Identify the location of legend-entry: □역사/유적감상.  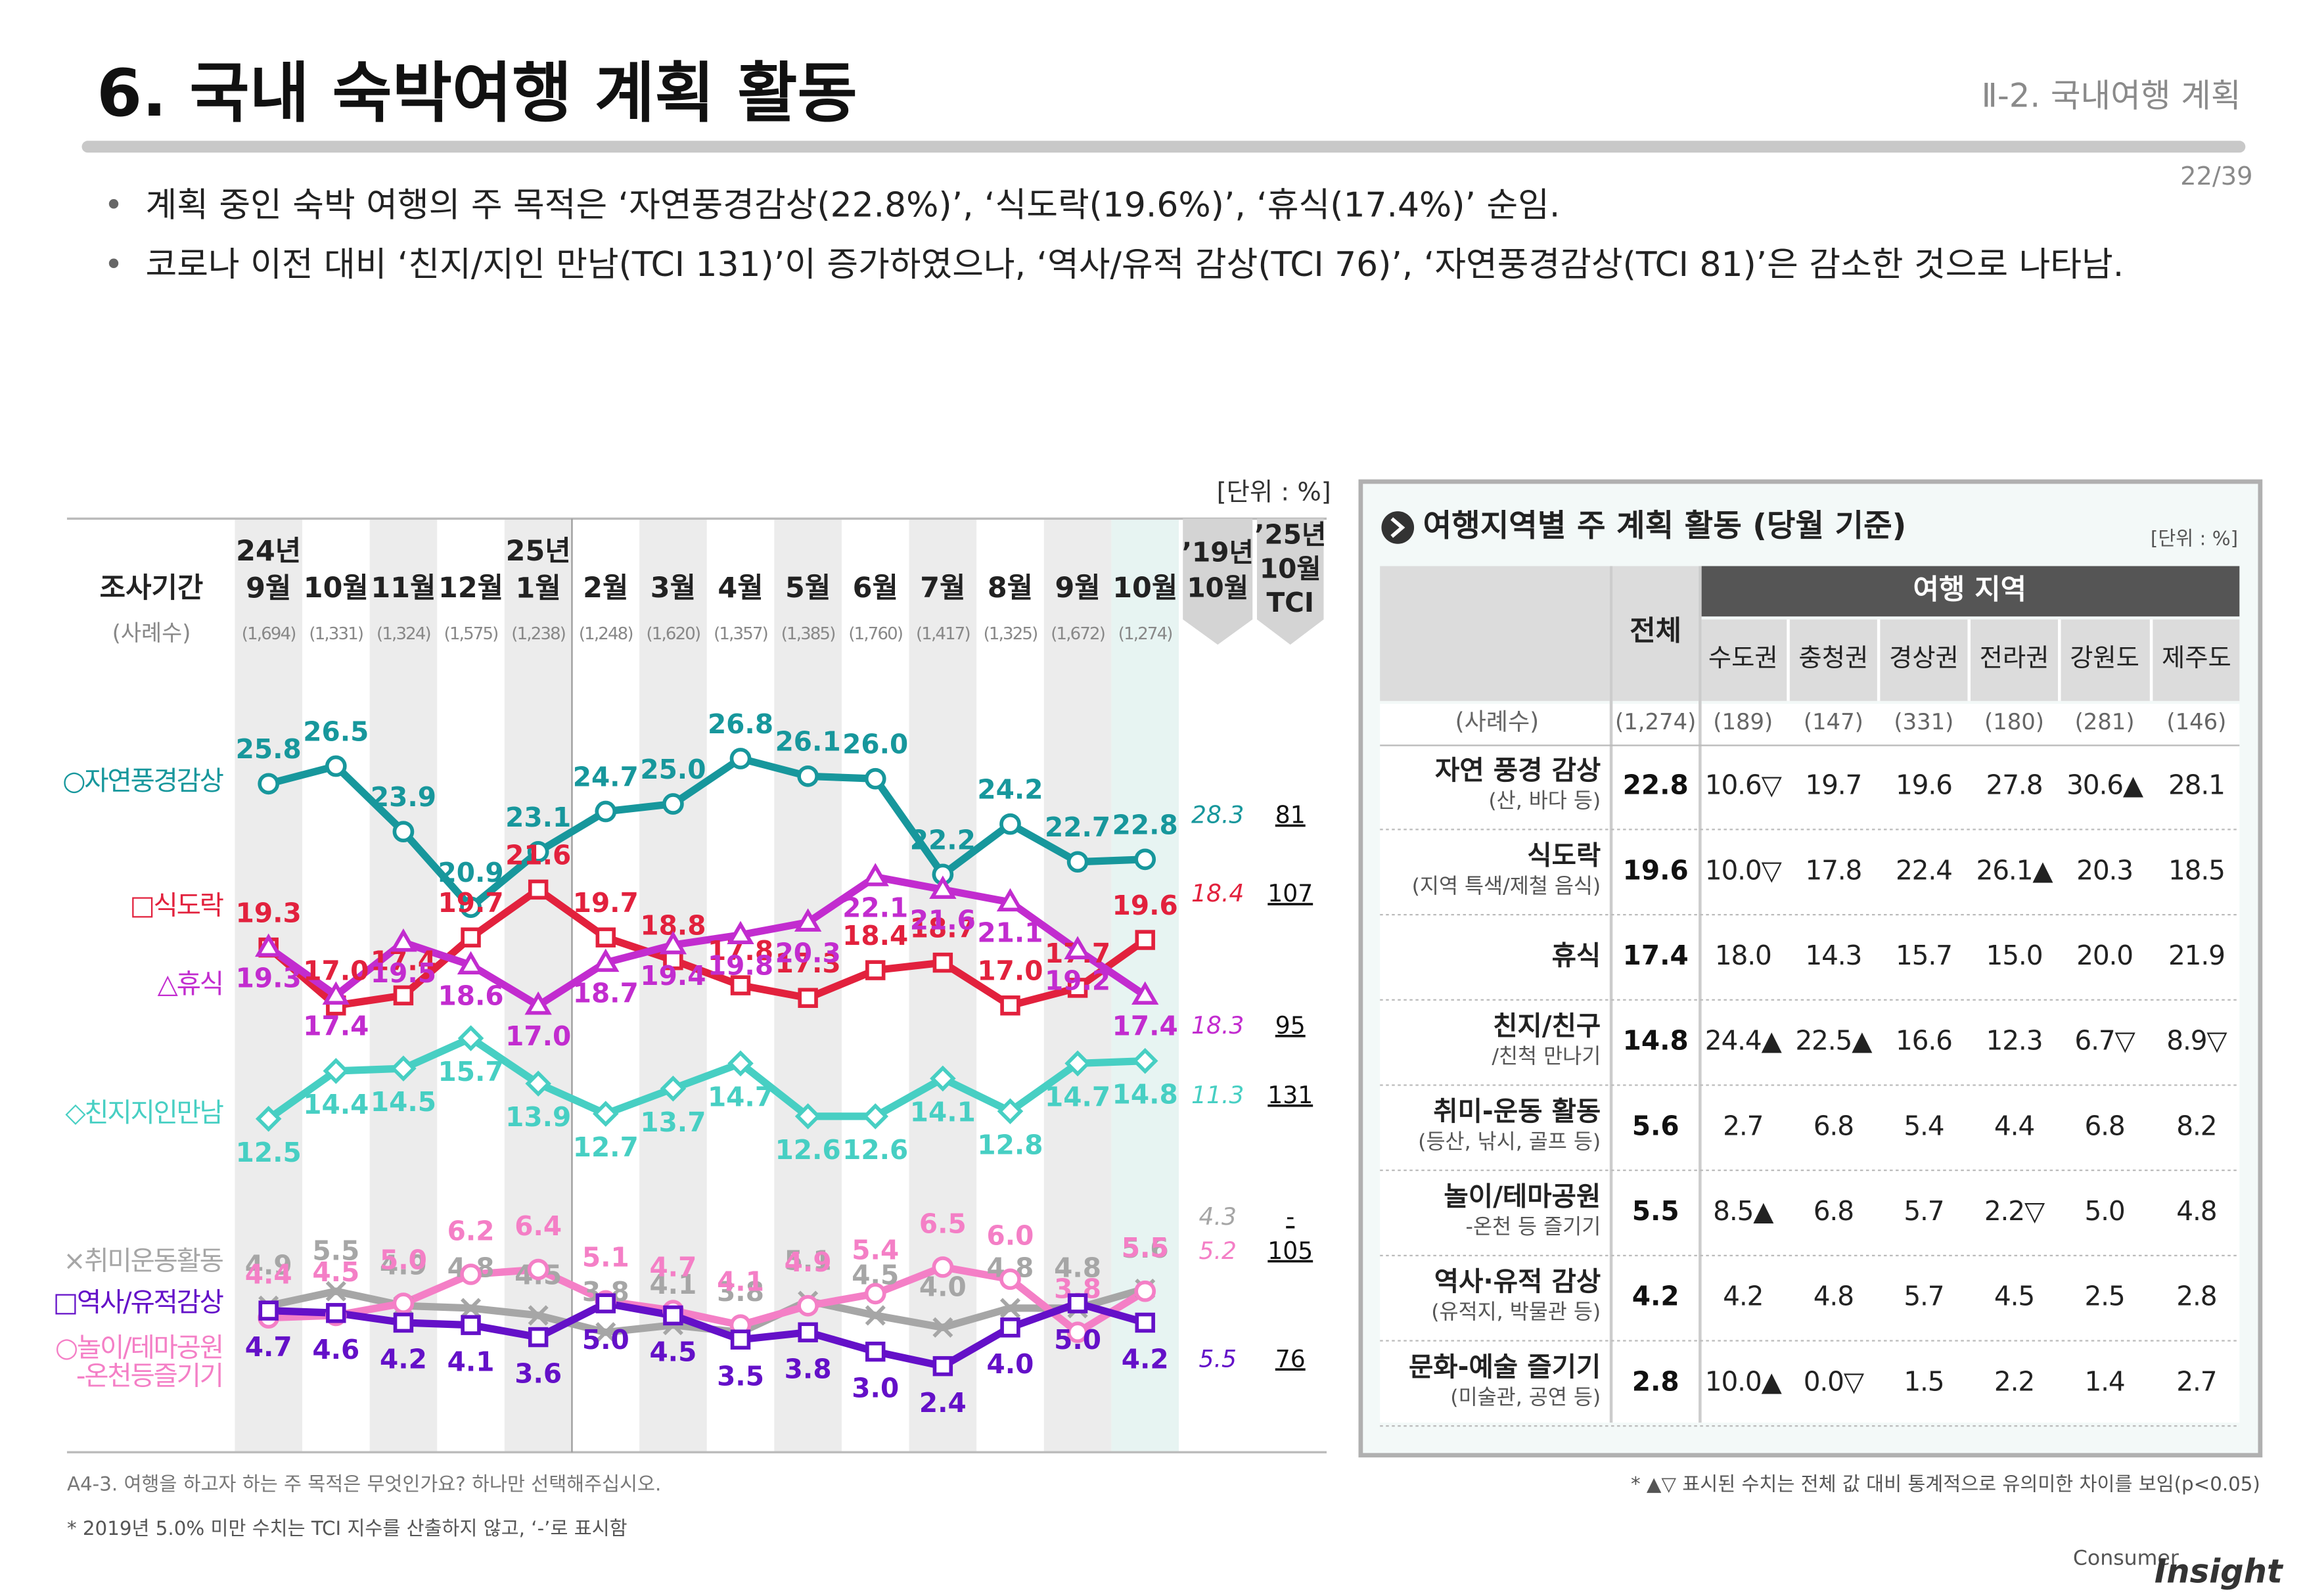
(138, 1302).